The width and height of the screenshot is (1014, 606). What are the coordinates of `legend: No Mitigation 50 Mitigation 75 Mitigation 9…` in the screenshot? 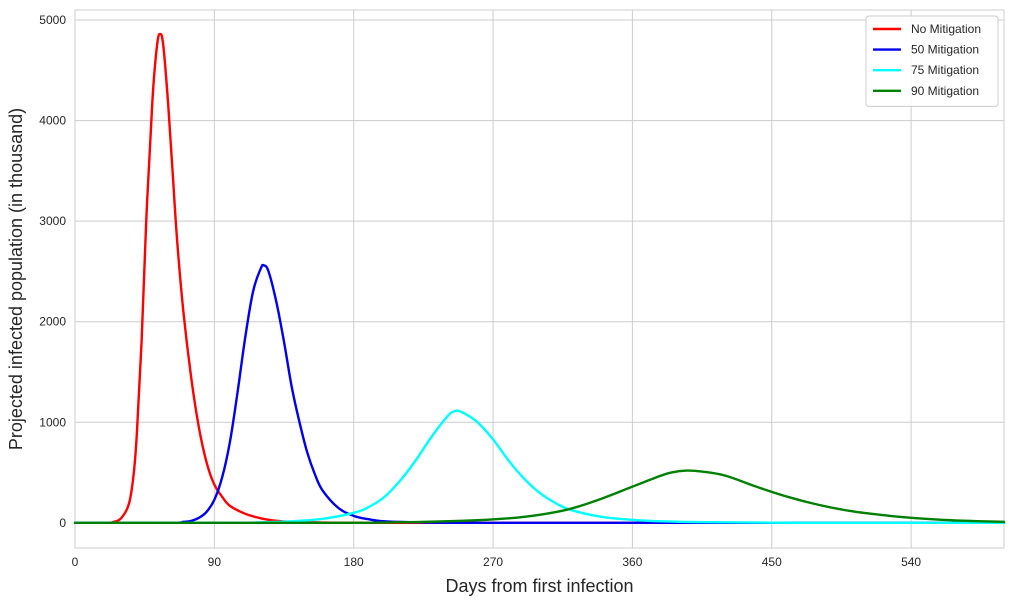 It's located at (932, 61).